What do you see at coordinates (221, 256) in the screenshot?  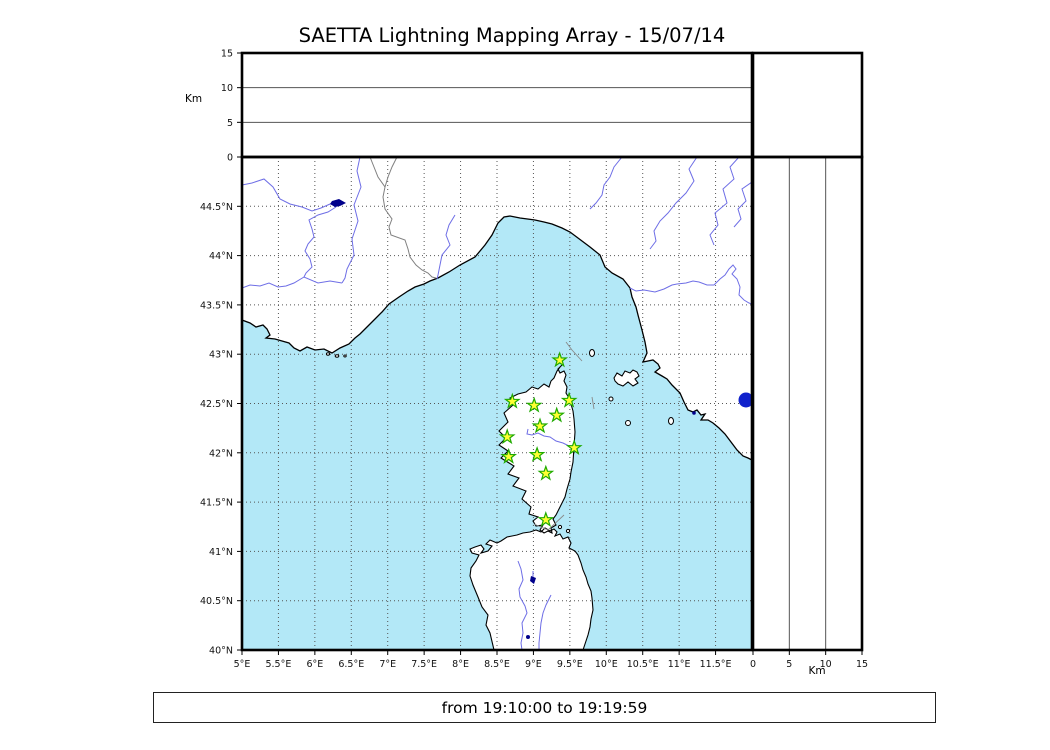 I see `tick-label: 44°N` at bounding box center [221, 256].